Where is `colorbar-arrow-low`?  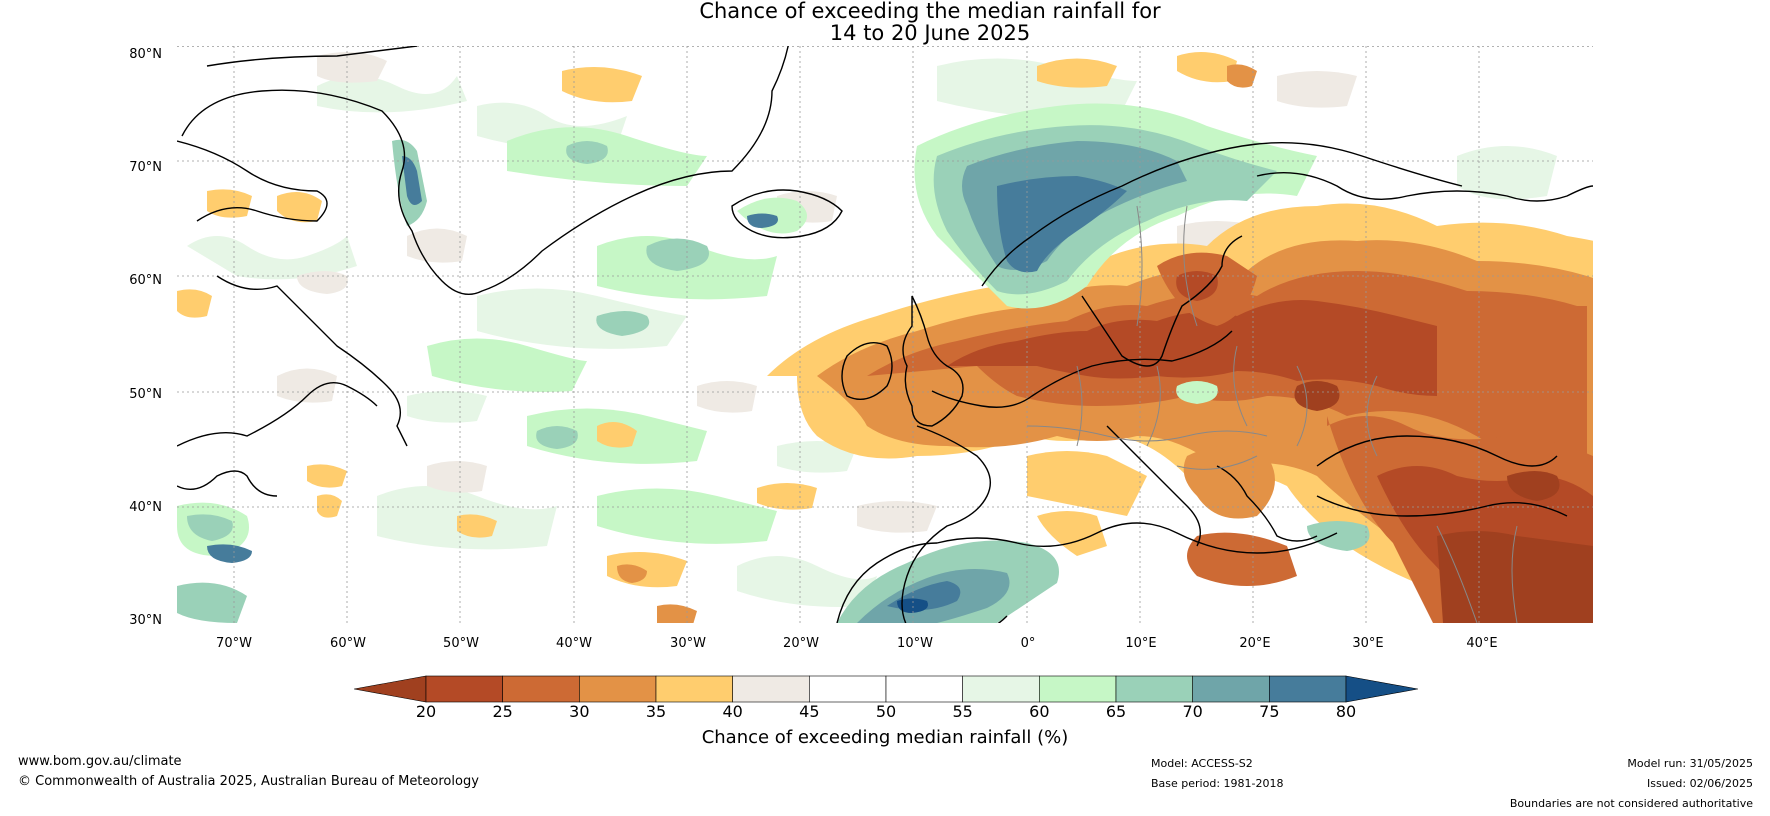
colorbar-arrow-low is located at coordinates (390, 689).